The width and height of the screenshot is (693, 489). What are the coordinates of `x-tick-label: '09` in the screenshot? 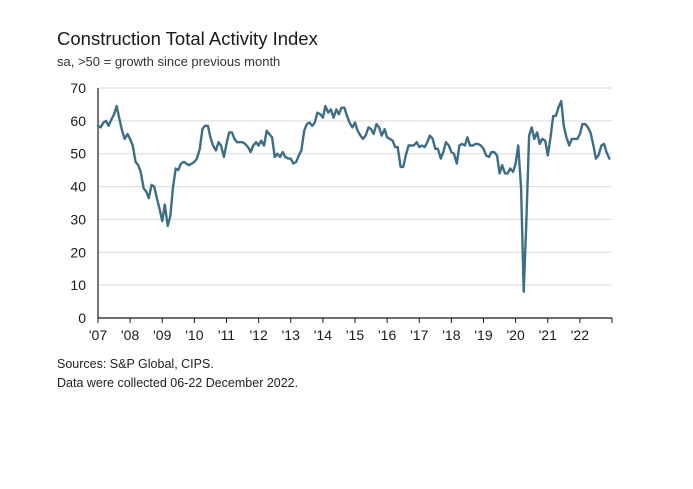 It's located at (162, 335).